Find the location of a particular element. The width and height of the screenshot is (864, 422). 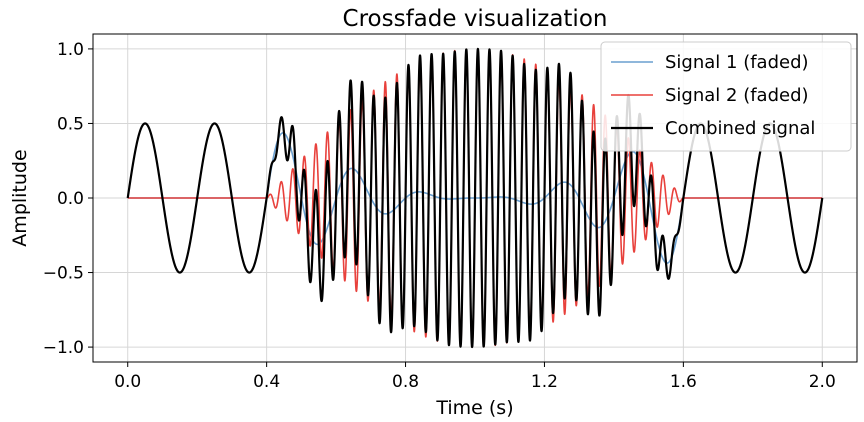

x-tick-label: 2.0 is located at coordinates (822, 382).